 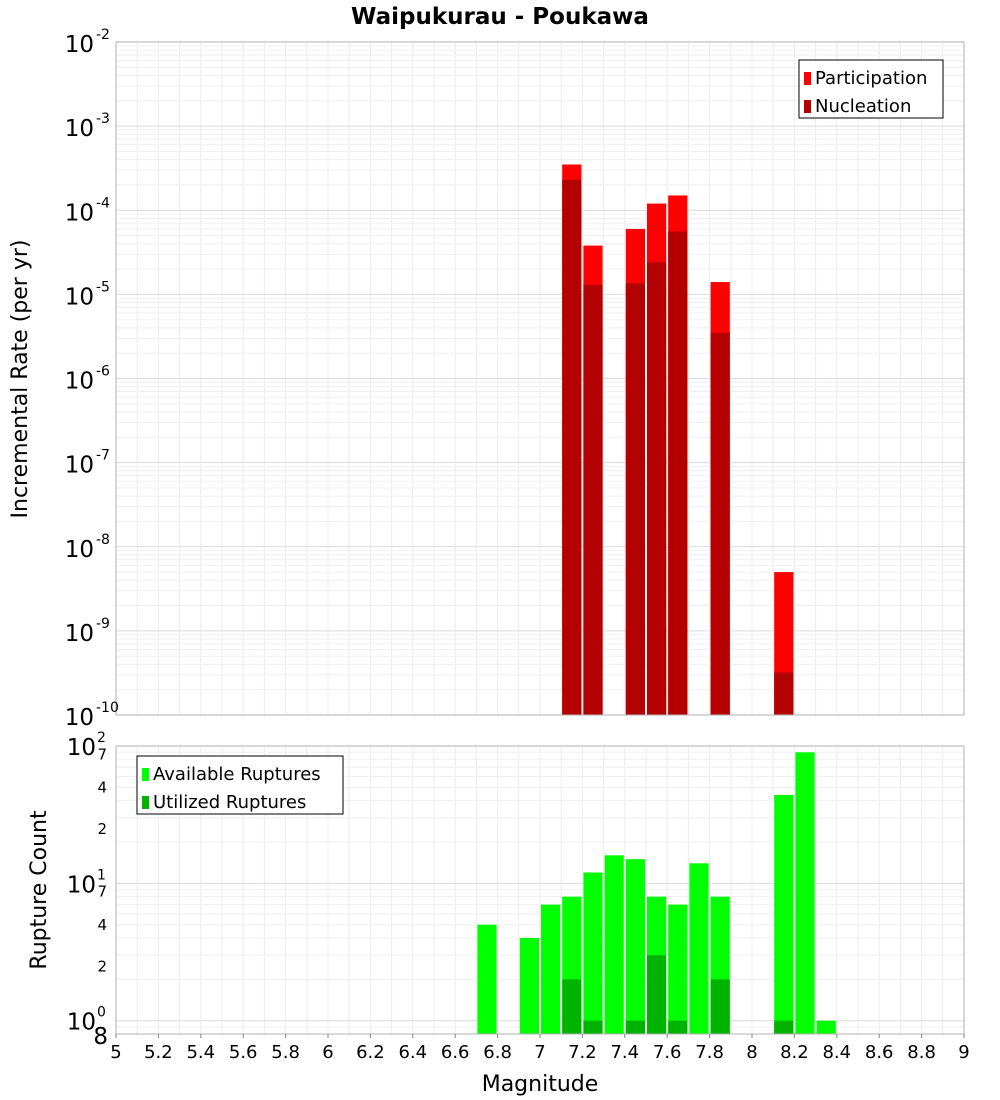 I want to click on top-legend: Participation Nucleation, so click(x=871, y=89).